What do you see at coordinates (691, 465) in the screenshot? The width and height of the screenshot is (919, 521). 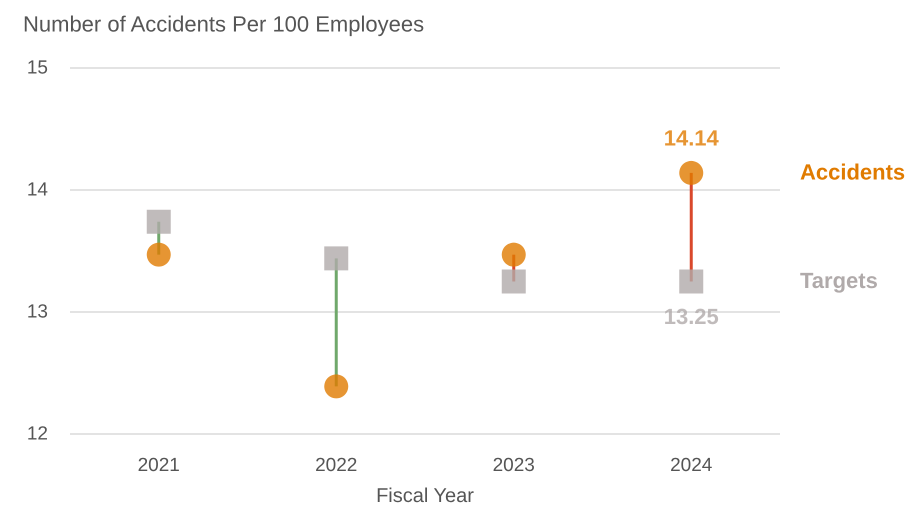 I see `x-tick-label: 2024` at bounding box center [691, 465].